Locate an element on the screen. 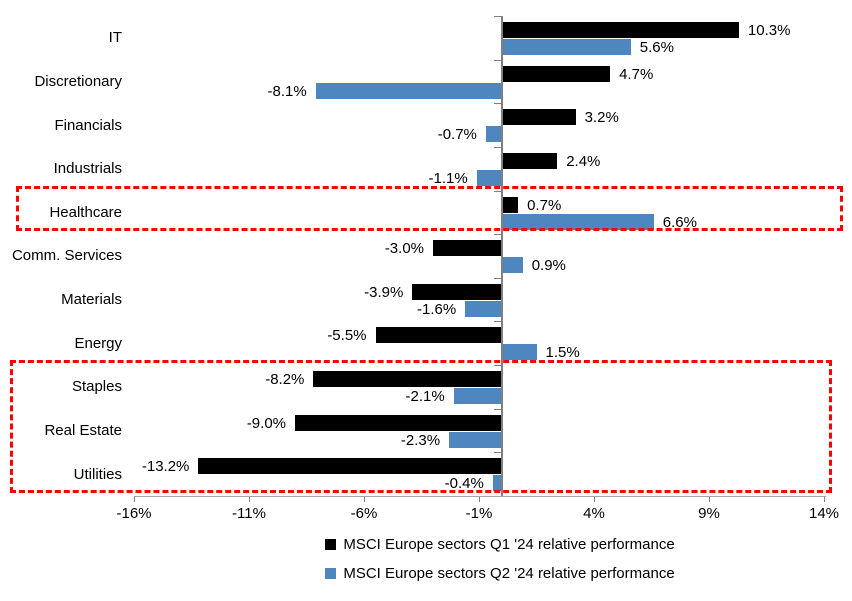 The image size is (852, 601). bar-q2-financials is located at coordinates (493, 134).